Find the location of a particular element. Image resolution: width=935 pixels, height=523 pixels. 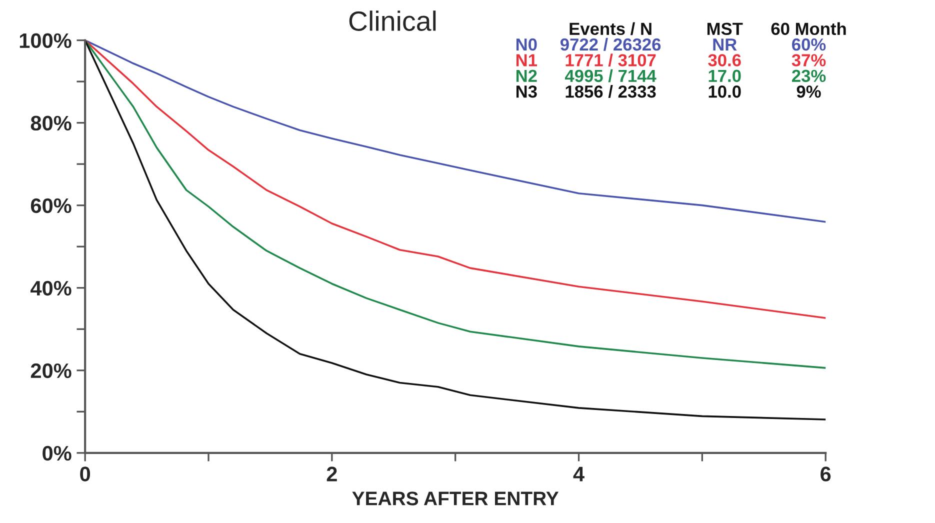

x-tick-label: 2 is located at coordinates (331, 474).